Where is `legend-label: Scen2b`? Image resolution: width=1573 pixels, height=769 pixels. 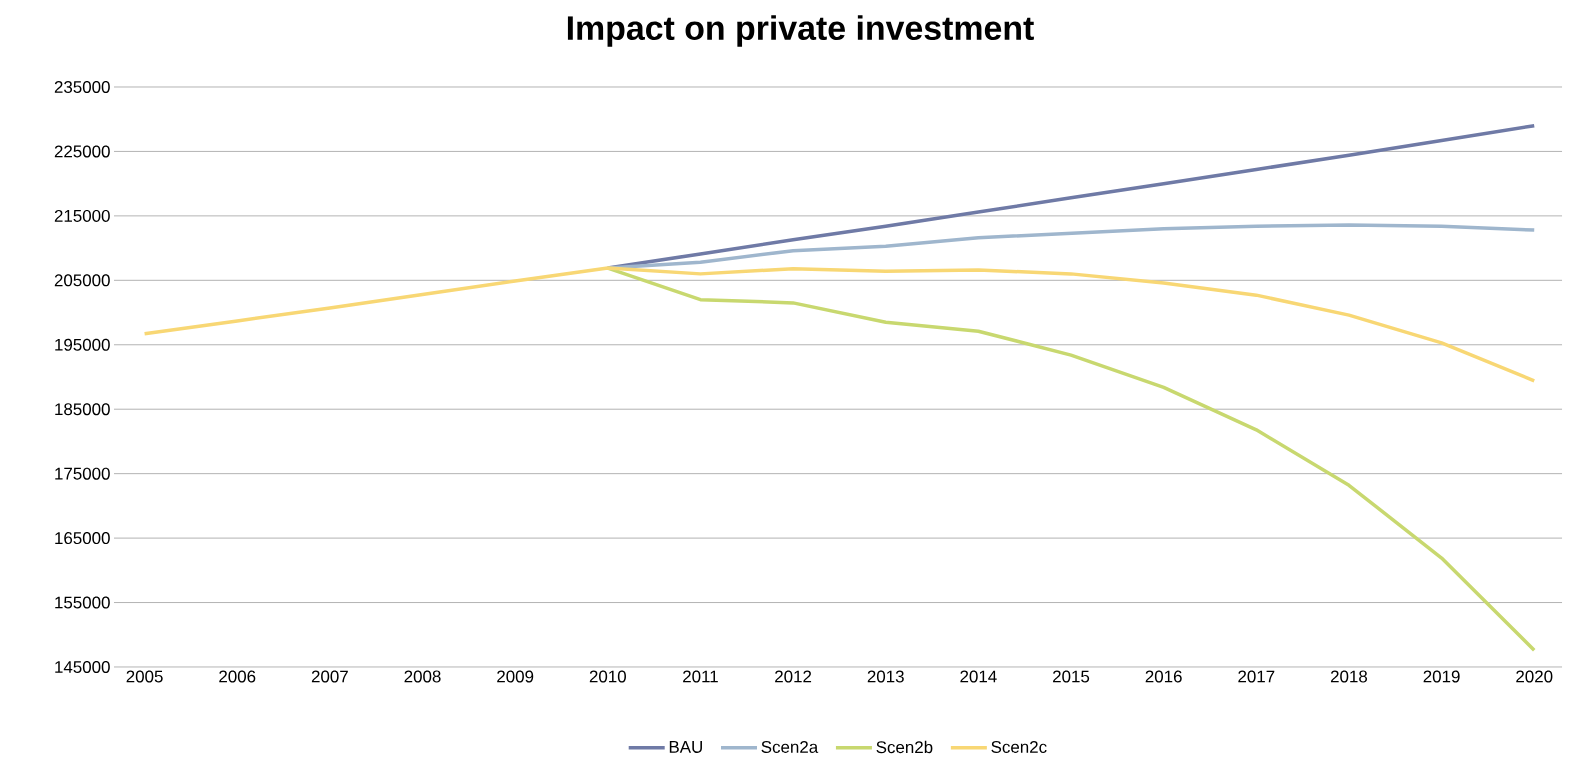 legend-label: Scen2b is located at coordinates (904, 747).